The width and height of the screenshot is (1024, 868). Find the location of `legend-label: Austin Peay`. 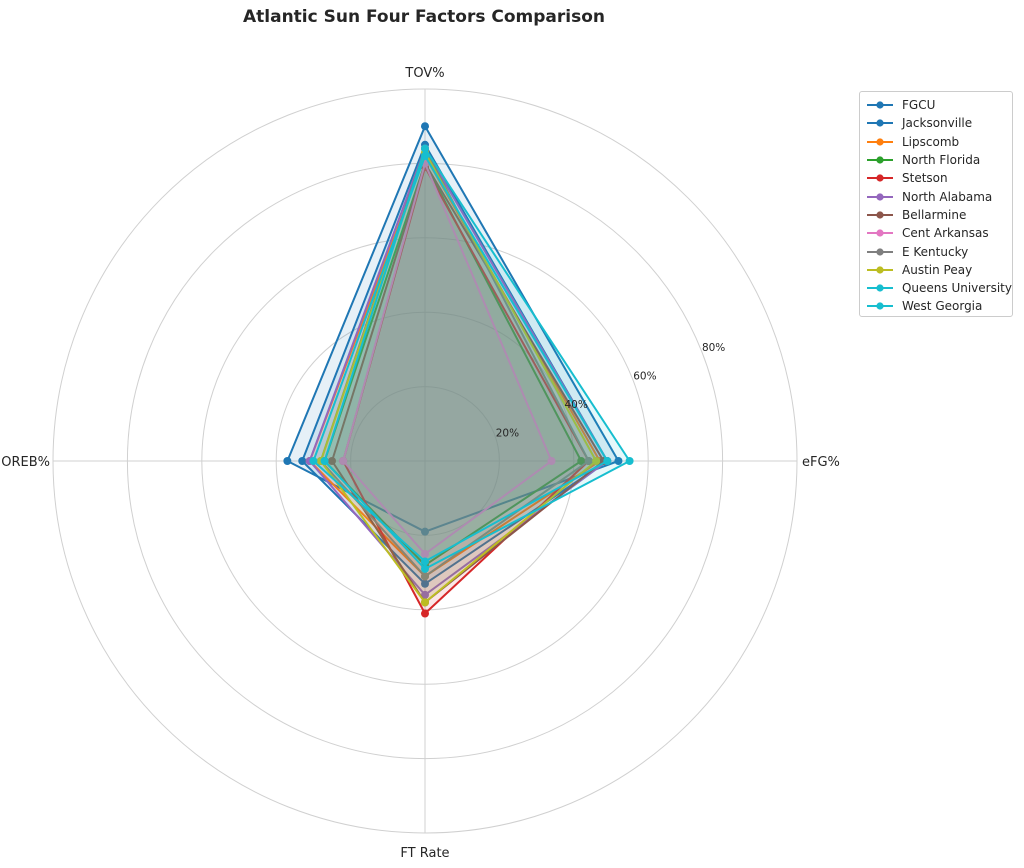

legend-label: Austin Peay is located at coordinates (937, 269).